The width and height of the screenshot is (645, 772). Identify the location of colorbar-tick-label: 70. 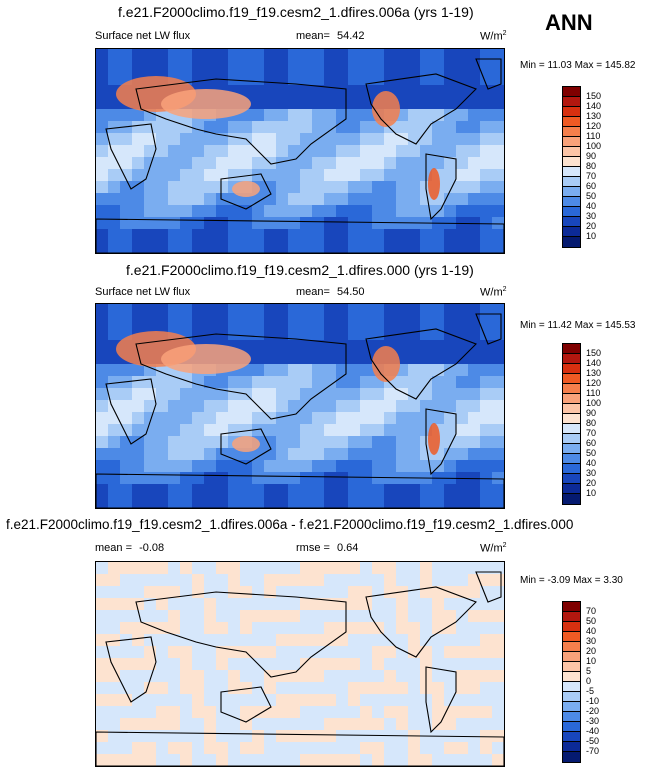
(591, 433).